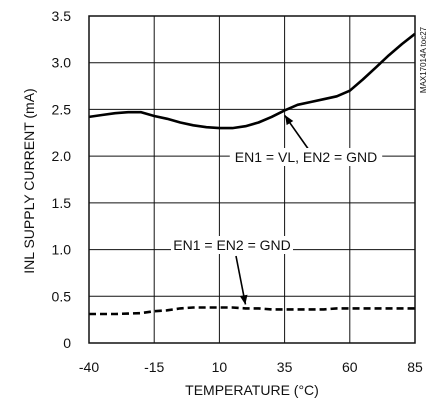 Image resolution: width=440 pixels, height=410 pixels. Describe the element at coordinates (285, 367) in the screenshot. I see `x-tick-label: 35` at that location.